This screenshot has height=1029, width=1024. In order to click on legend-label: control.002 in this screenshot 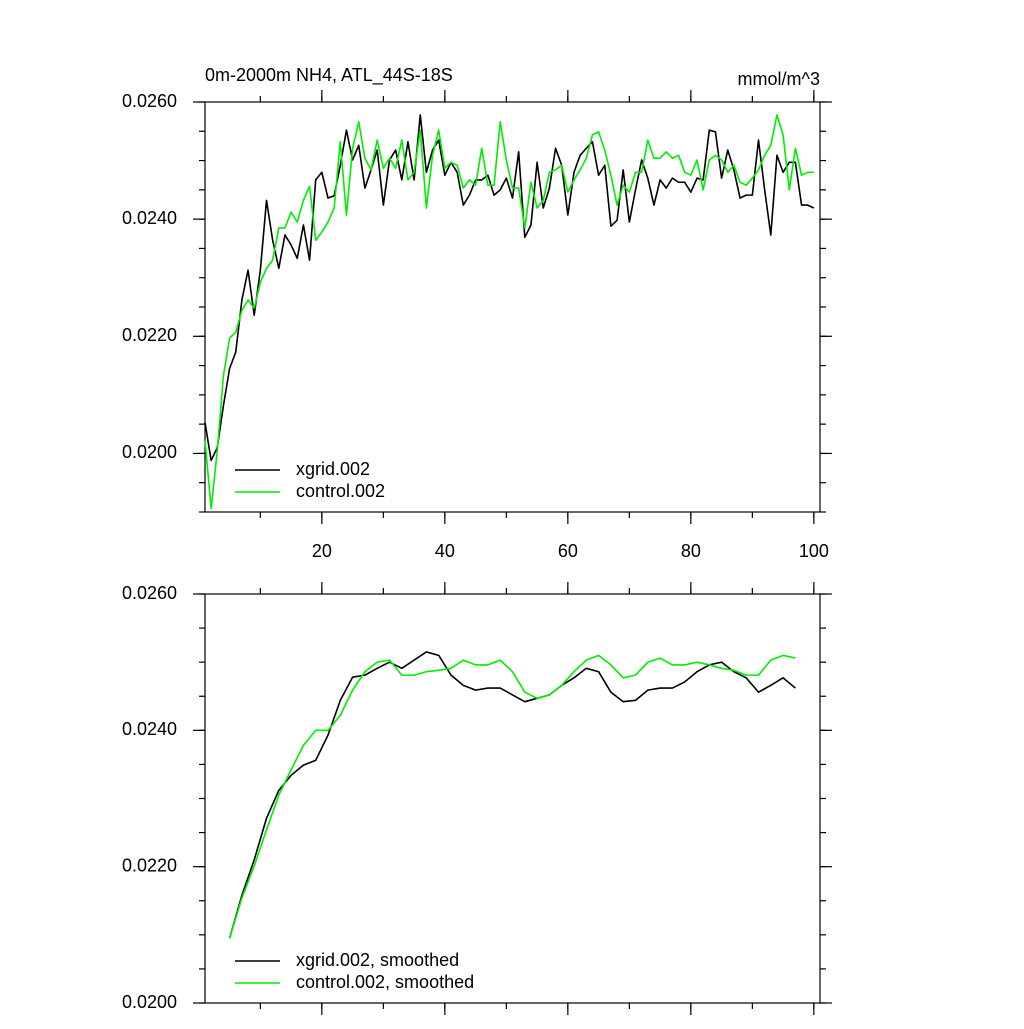, I will do `click(340, 491)`.